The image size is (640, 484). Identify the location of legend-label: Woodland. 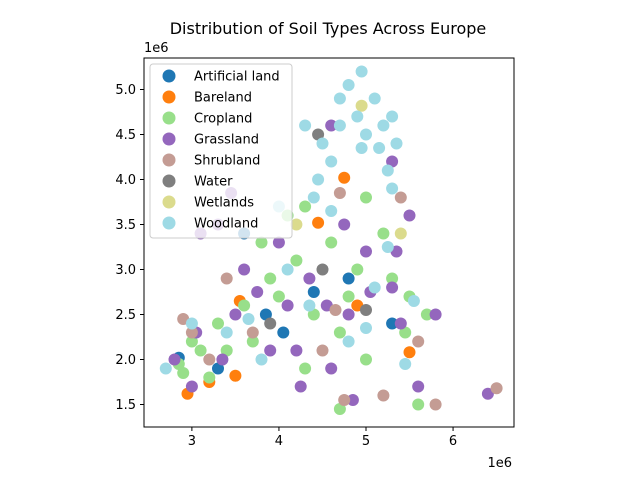
(226, 224).